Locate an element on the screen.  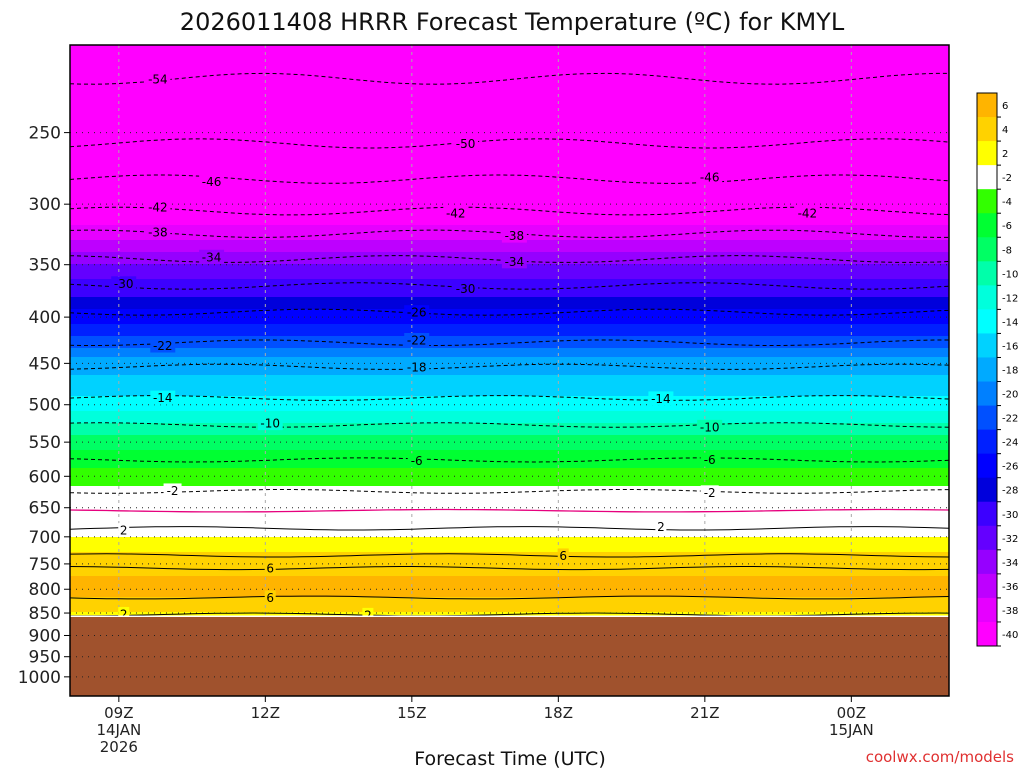
contour-label: -50 is located at coordinates (466, 144).